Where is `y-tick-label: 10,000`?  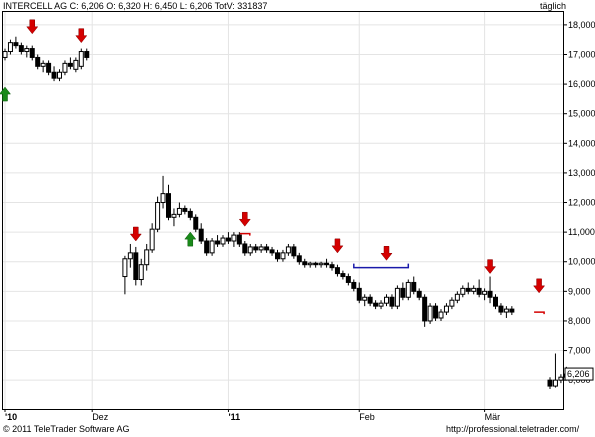 y-tick-label: 10,000 is located at coordinates (581, 262).